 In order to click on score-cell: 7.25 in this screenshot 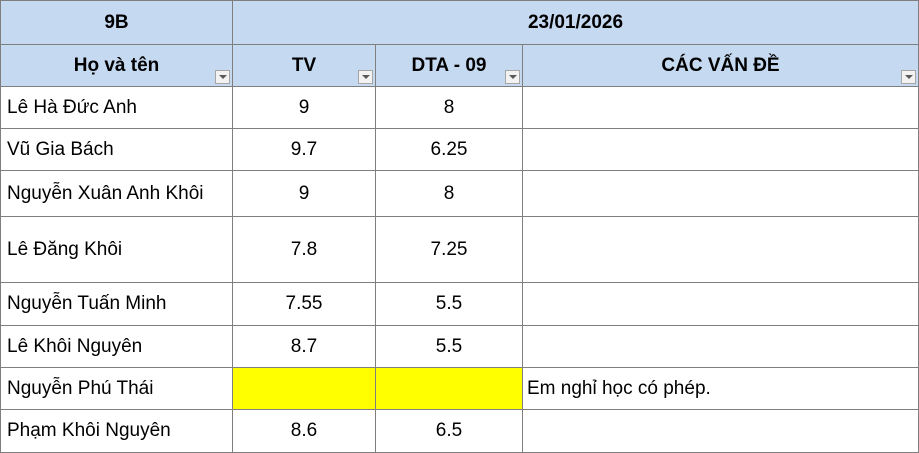, I will do `click(449, 250)`.